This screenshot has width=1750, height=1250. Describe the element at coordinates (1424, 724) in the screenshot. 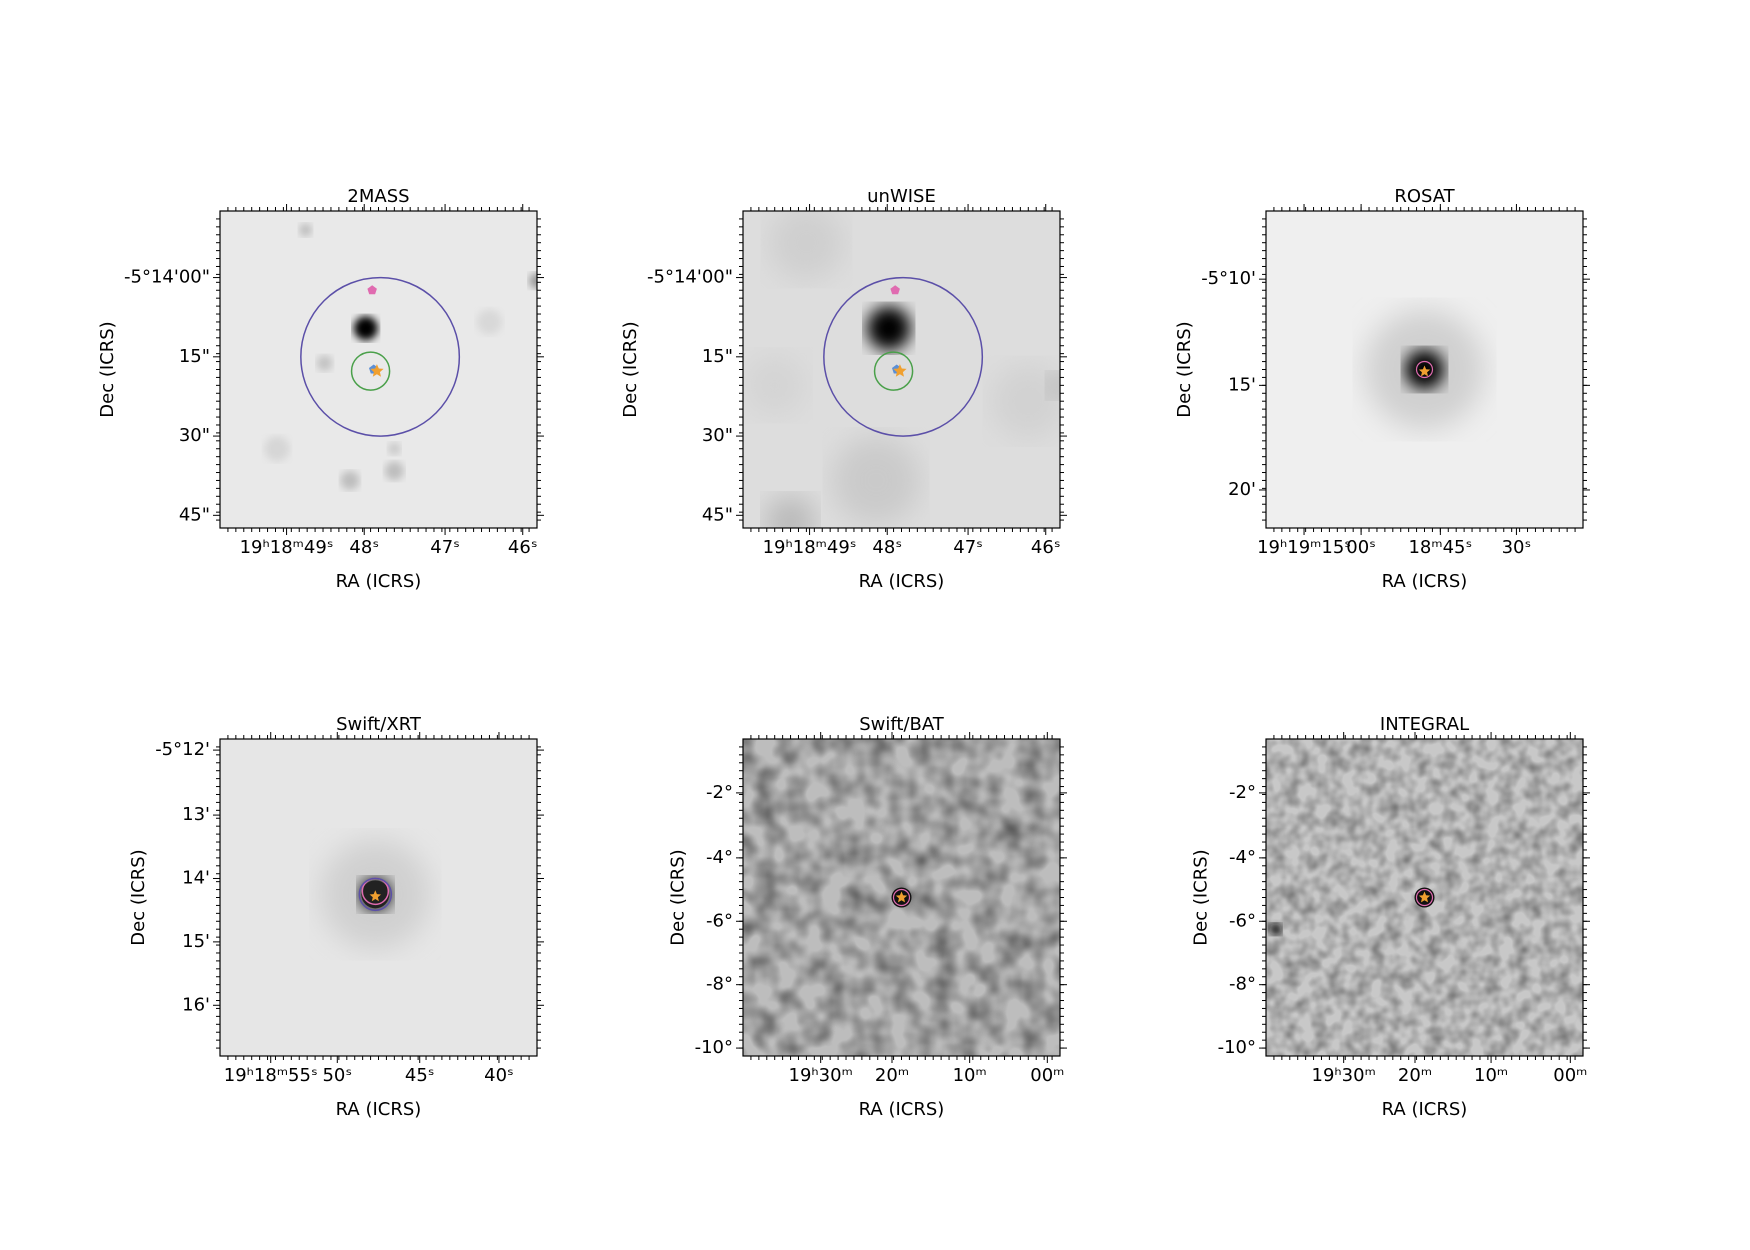

I see `panel-title: INTEGRAL` at that location.